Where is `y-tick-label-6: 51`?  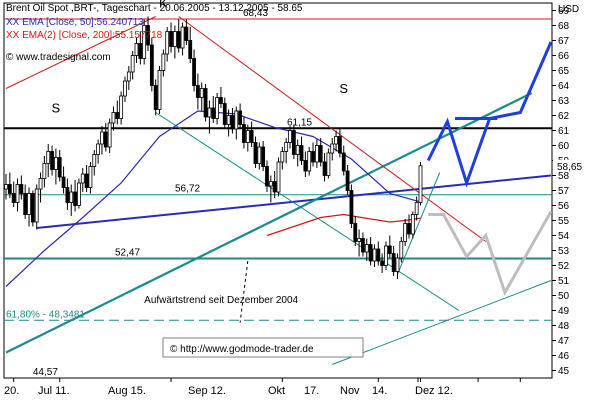
y-tick-label-6: 51 is located at coordinates (564, 281).